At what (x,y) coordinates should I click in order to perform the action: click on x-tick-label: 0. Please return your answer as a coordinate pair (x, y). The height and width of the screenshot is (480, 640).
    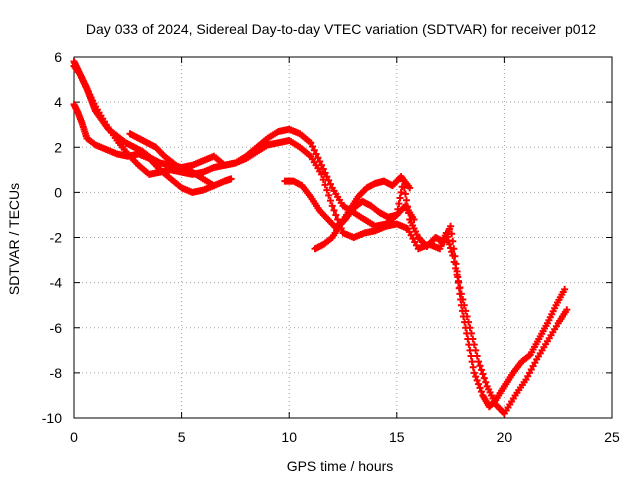
    Looking at the image, I should click on (74, 437).